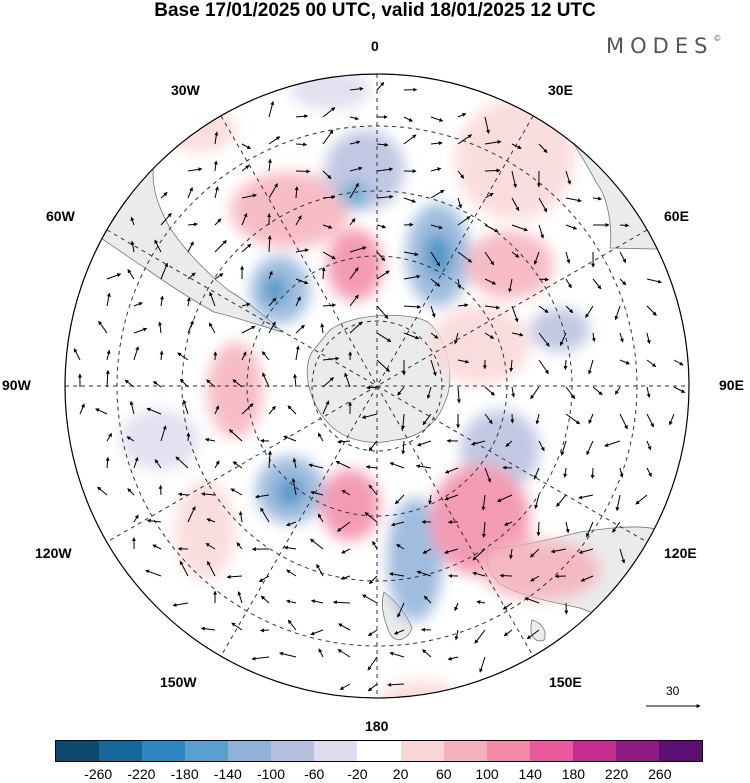 The width and height of the screenshot is (750, 783). What do you see at coordinates (377, 726) in the screenshot?
I see `lon-label-180: 180` at bounding box center [377, 726].